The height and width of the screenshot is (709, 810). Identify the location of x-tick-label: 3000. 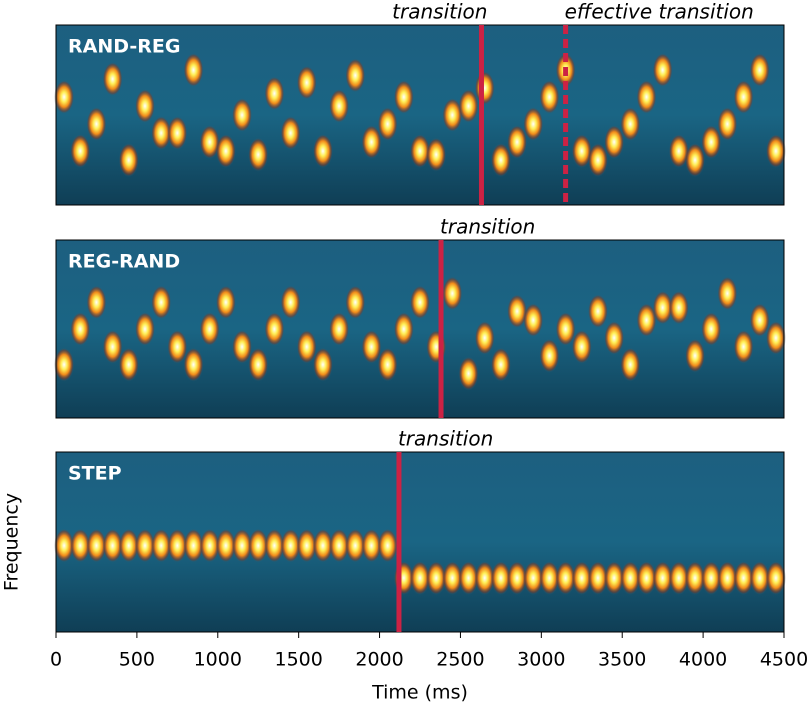
(541, 660).